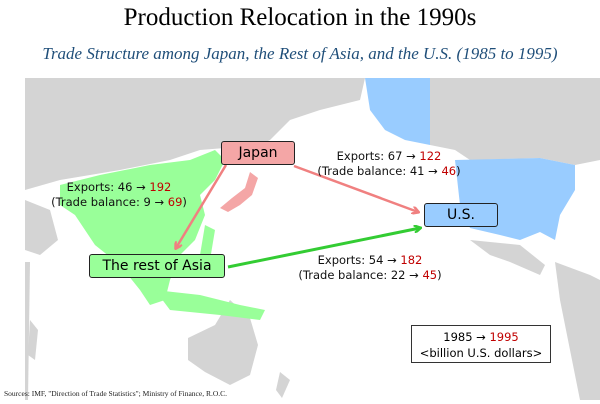 The width and height of the screenshot is (600, 404). I want to click on rest-of-asia-territory, so click(162, 235).